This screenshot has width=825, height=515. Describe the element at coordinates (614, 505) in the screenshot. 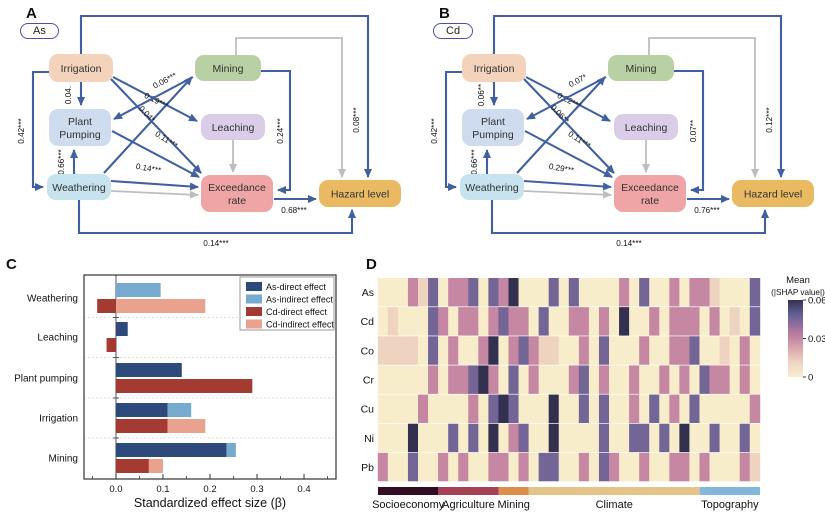

I see `group-label-climate: Climate` at that location.